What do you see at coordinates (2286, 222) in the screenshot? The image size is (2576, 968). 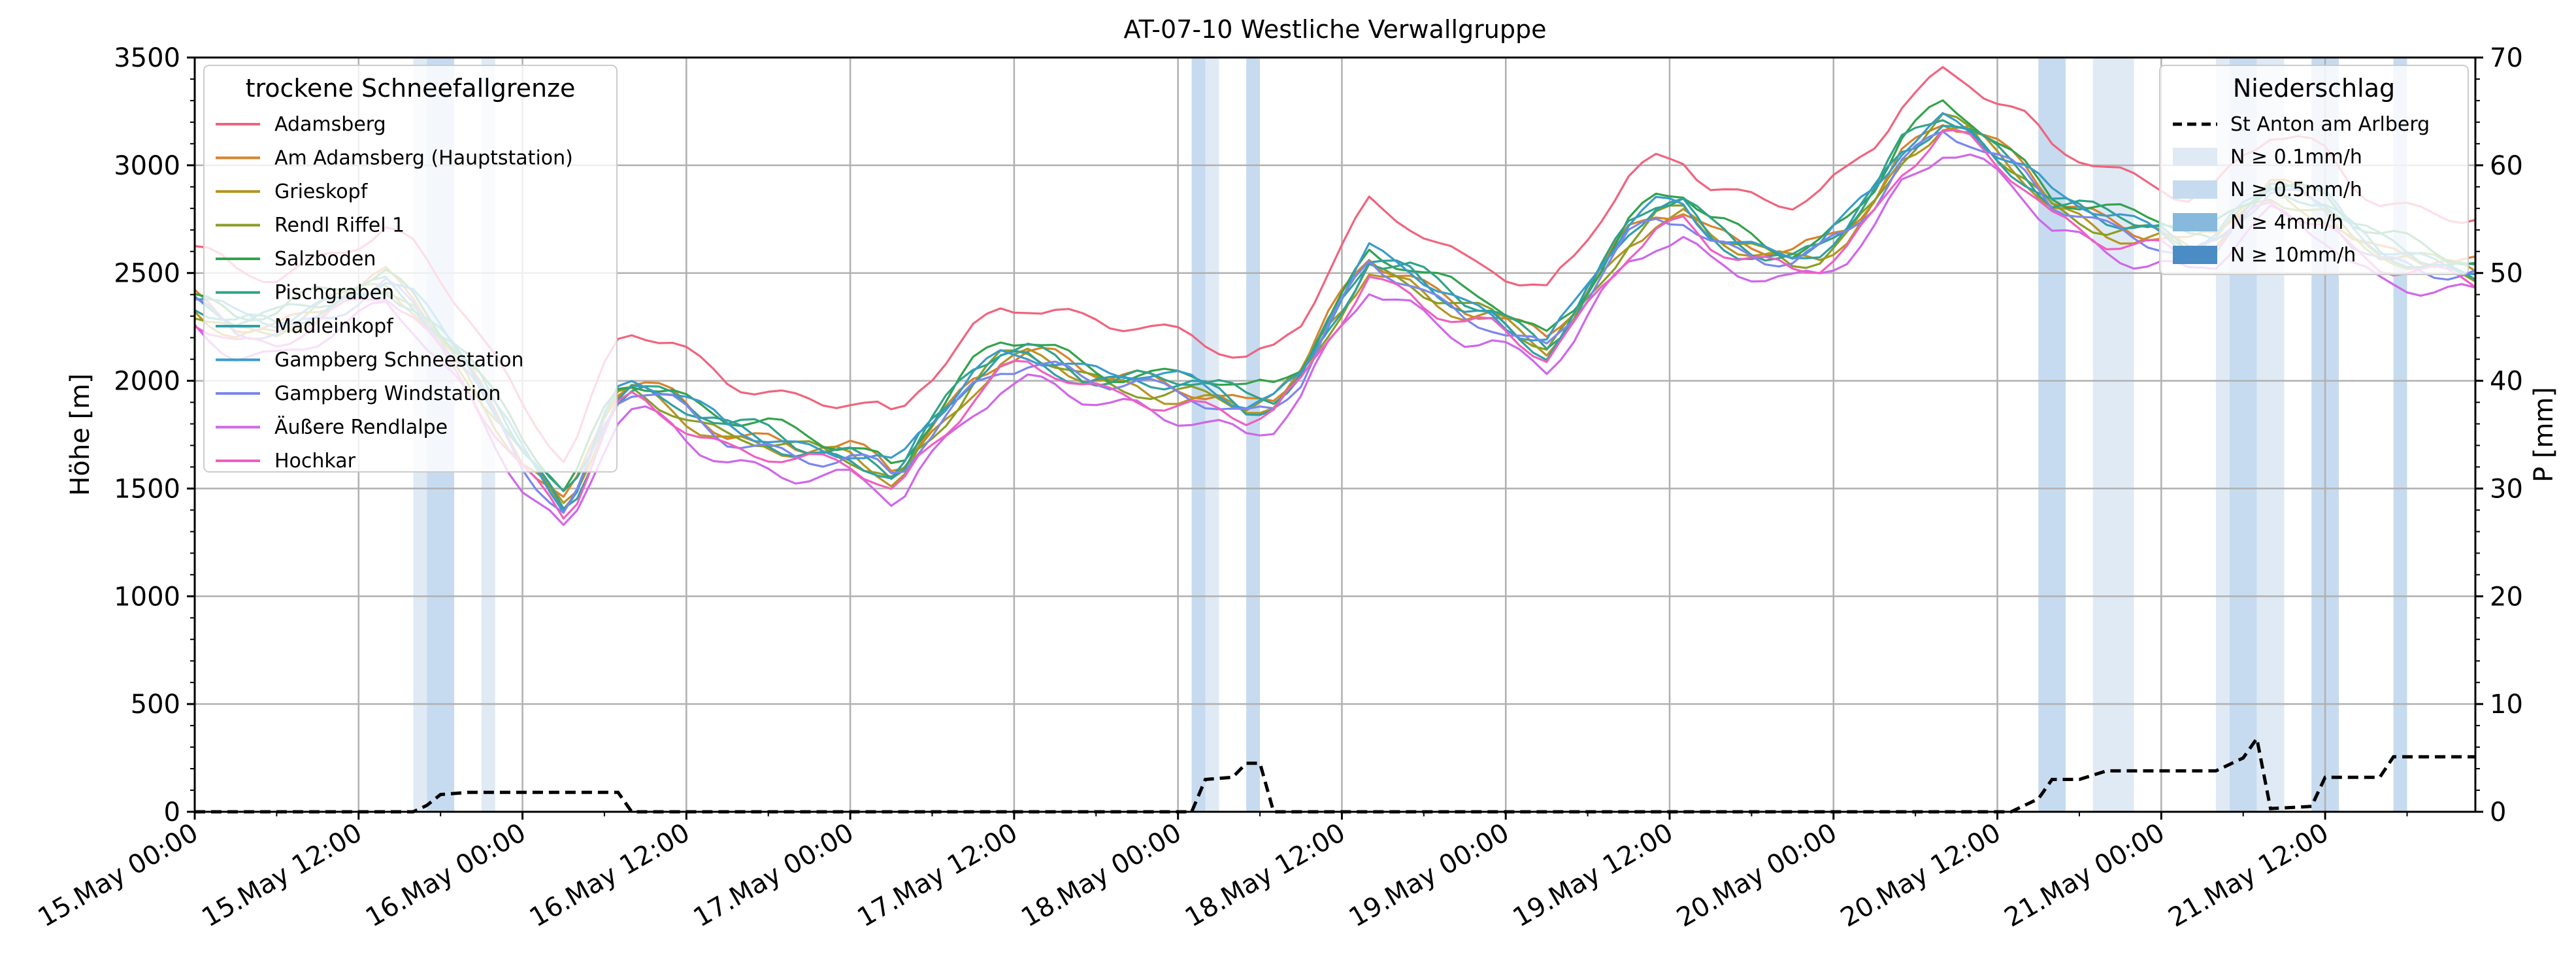 I see `legend-band-label-2: N ≥ 4mm/h` at bounding box center [2286, 222].